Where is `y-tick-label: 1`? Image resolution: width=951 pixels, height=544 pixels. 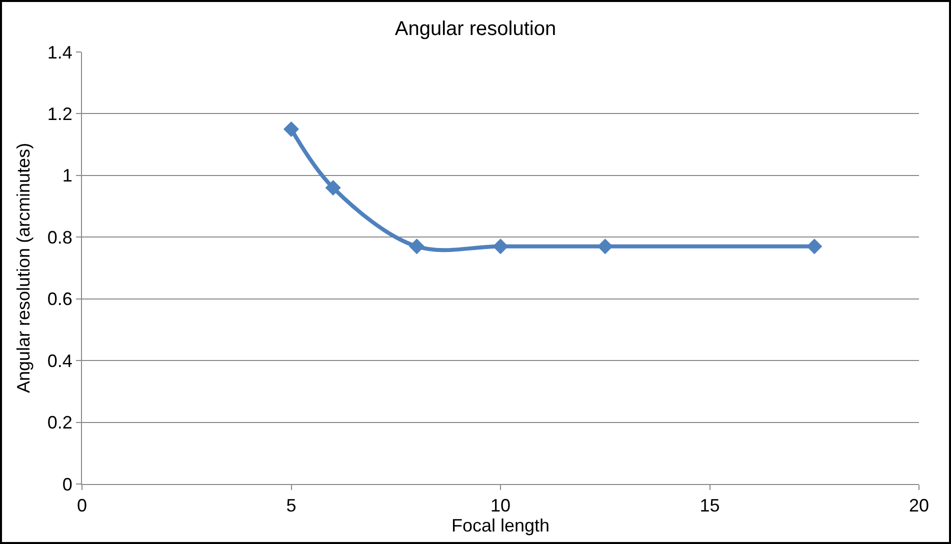 y-tick-label: 1 is located at coordinates (67, 176).